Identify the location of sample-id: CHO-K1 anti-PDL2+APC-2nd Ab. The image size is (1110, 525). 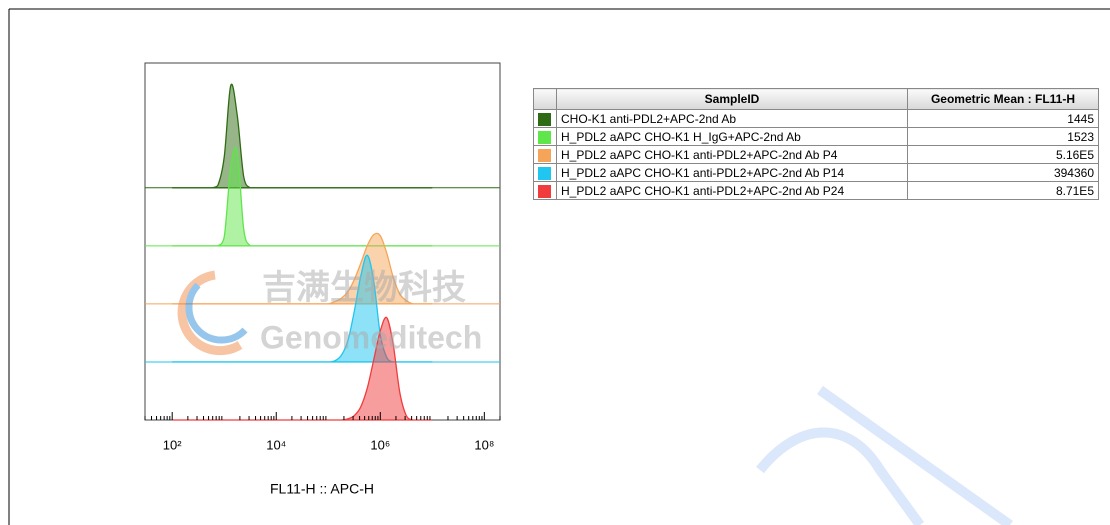
(732, 118).